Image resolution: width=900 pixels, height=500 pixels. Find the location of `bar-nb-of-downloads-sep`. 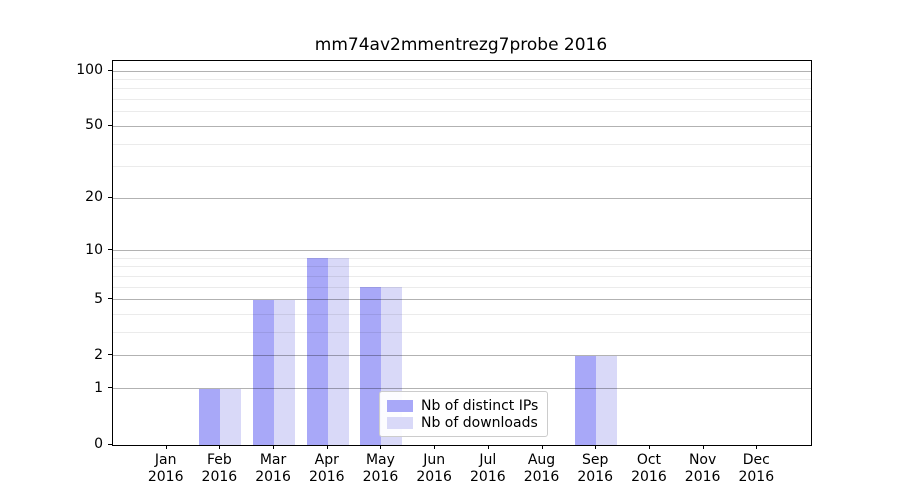

bar-nb-of-downloads-sep is located at coordinates (607, 400).